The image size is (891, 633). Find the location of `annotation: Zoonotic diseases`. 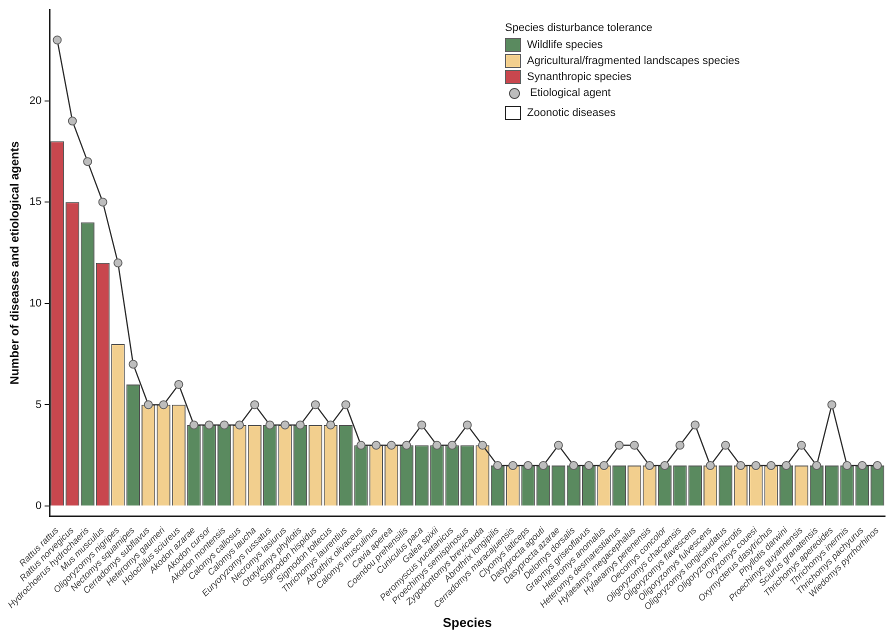

annotation: Zoonotic diseases is located at coordinates (571, 113).